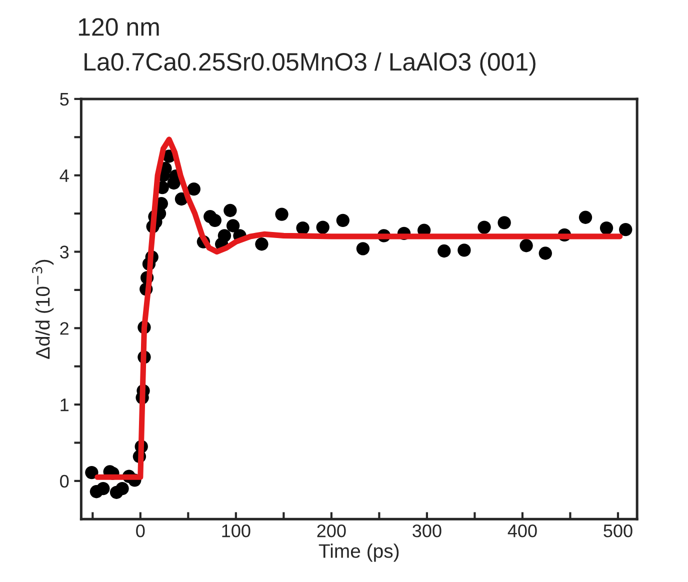 The width and height of the screenshot is (688, 582). Describe the element at coordinates (43, 309) in the screenshot. I see `y-axis-title: Δd/d (10$^{−3}$)` at that location.